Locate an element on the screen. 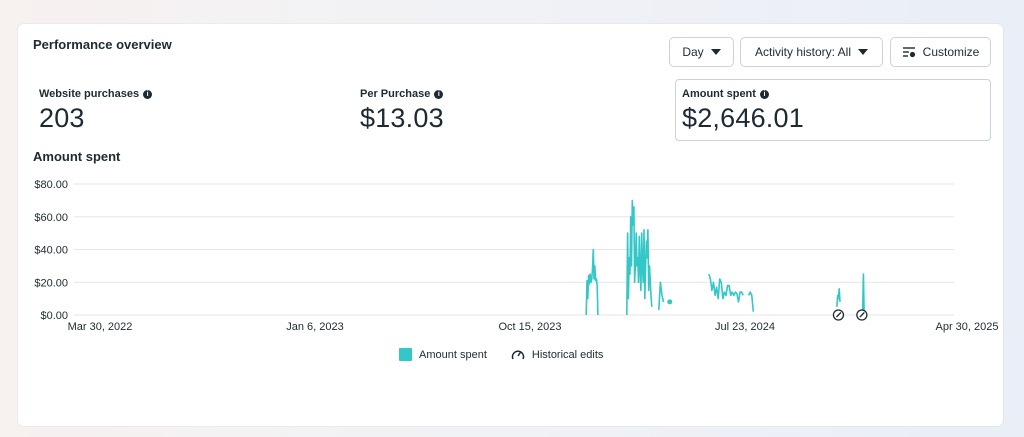 Image resolution: width=1024 pixels, height=437 pixels. amount-spent-swatch is located at coordinates (405, 354).